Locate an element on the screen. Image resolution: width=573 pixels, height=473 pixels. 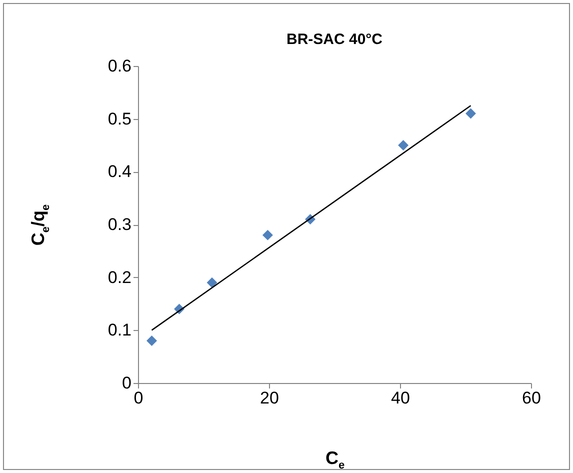
x-axis-title: C$_{e}$ is located at coordinates (335, 460).